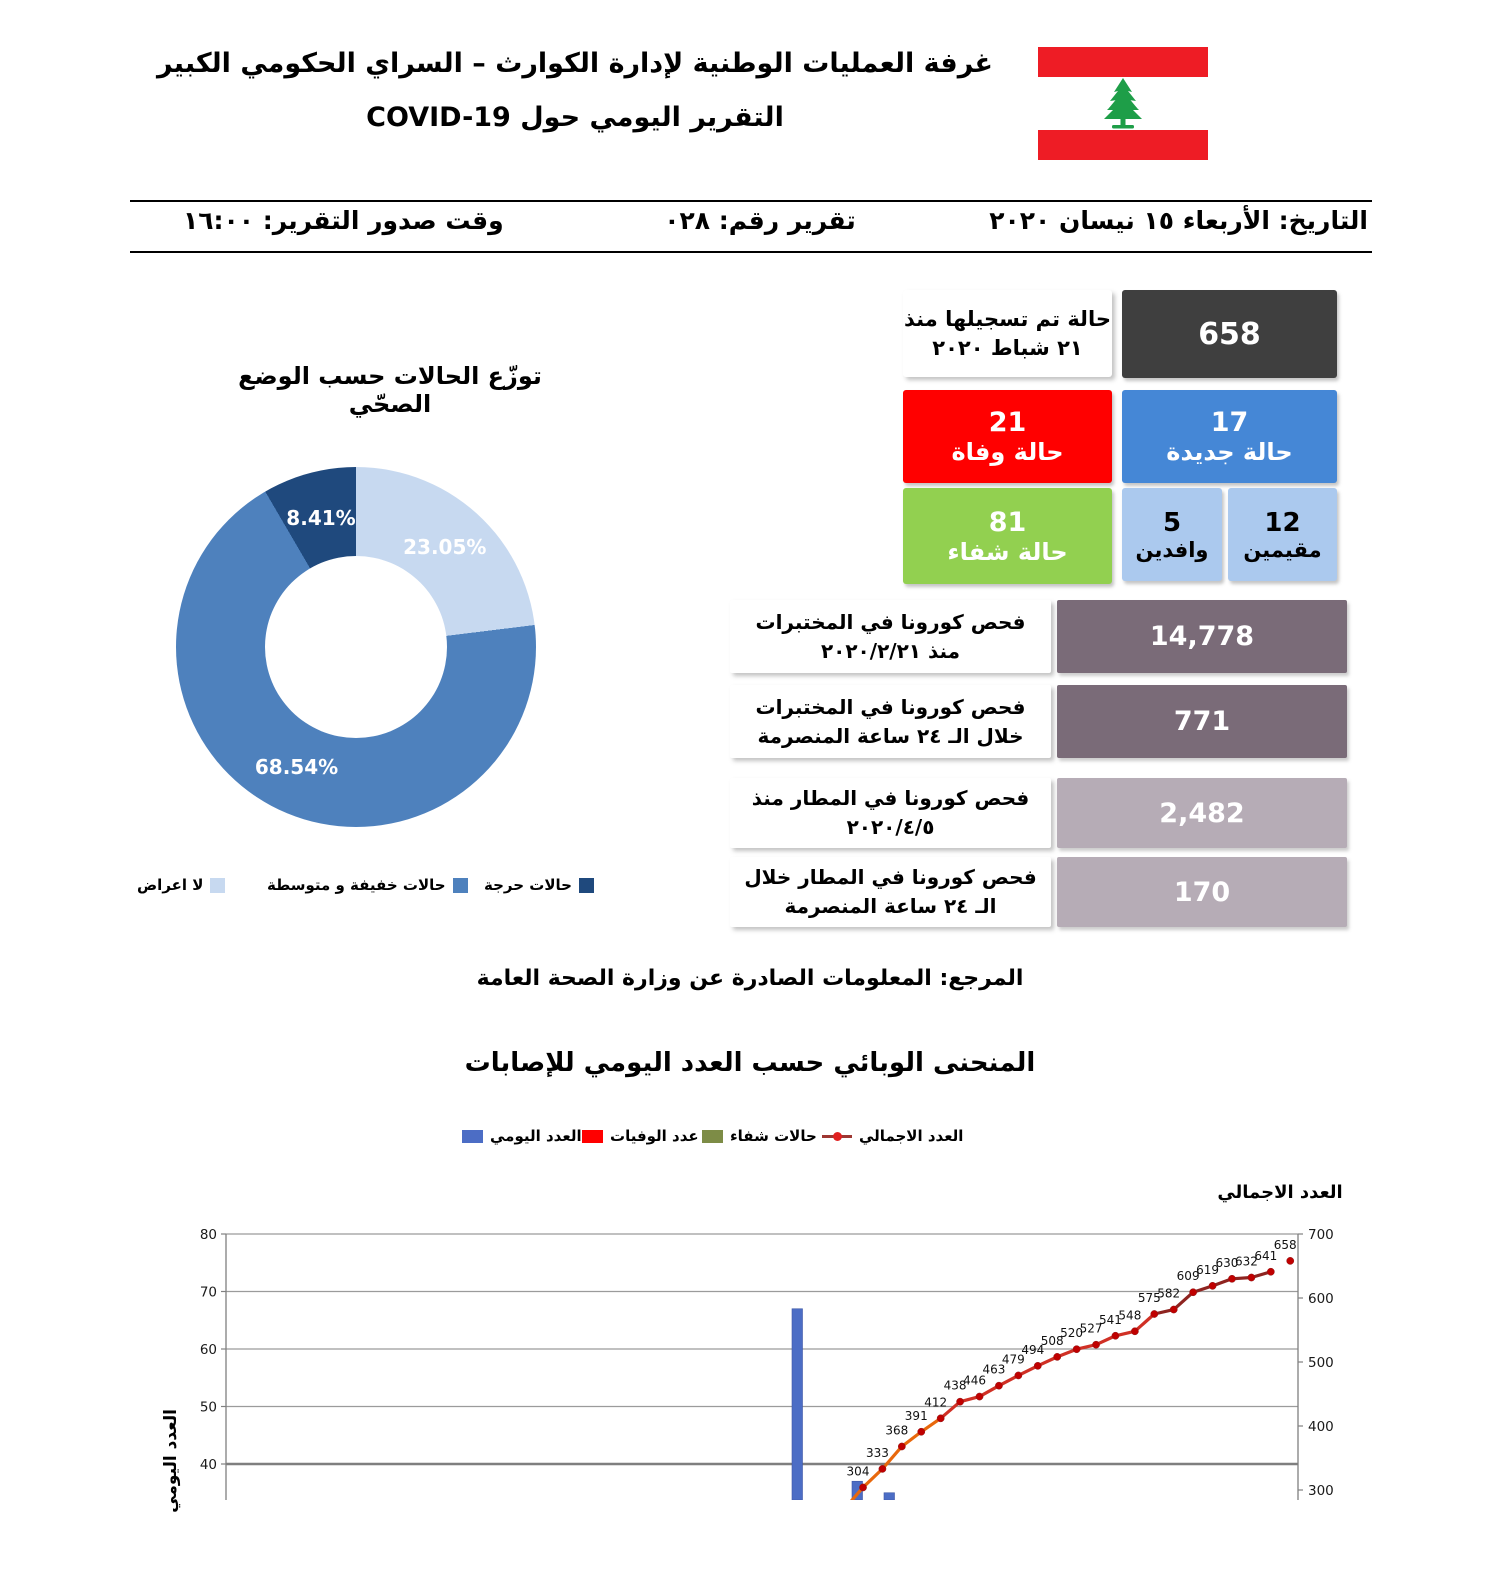  Describe the element at coordinates (1321, 1363) in the screenshot. I see `svg-text: 500` at that location.